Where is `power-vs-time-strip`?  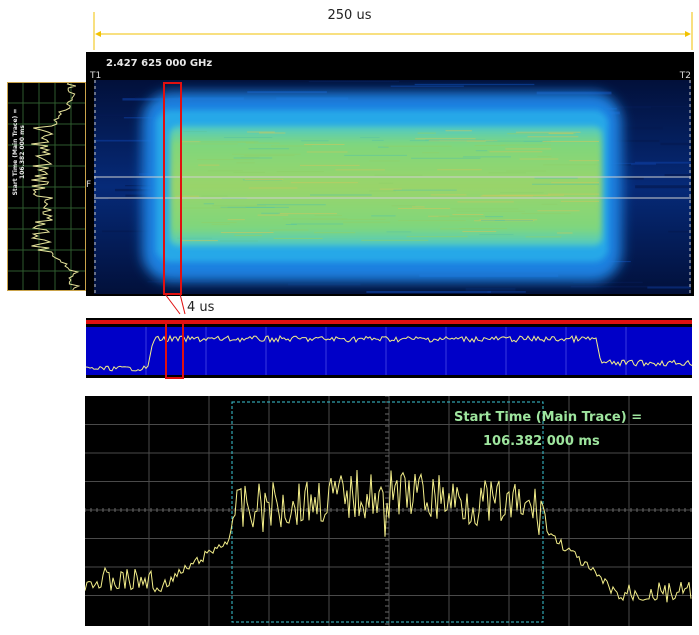 power-vs-time-strip is located at coordinates (389, 348).